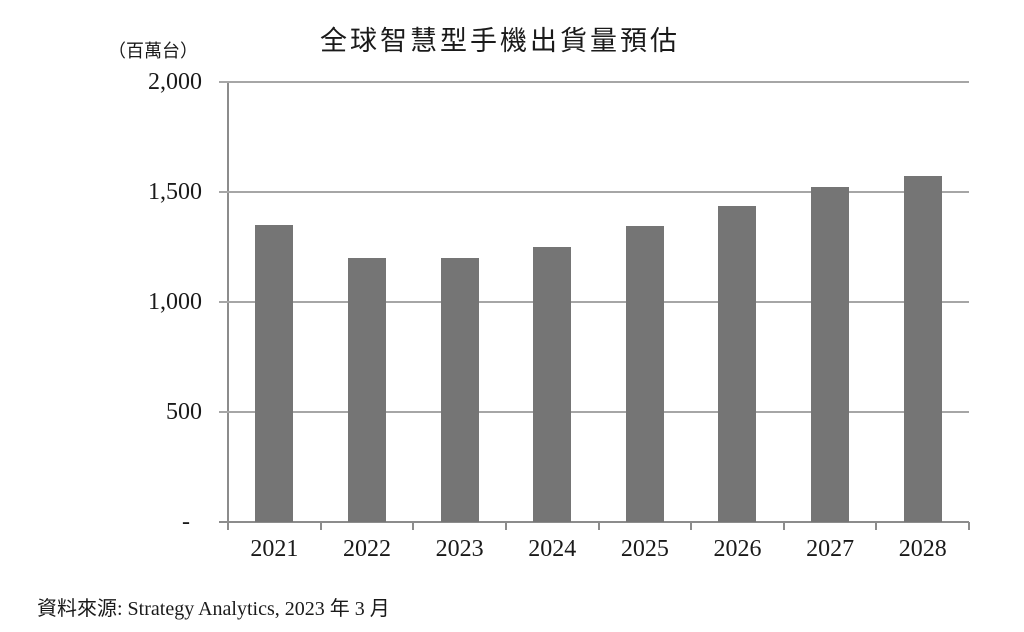 The image size is (1024, 632). I want to click on x-tick-label-2021: 2021, so click(274, 549).